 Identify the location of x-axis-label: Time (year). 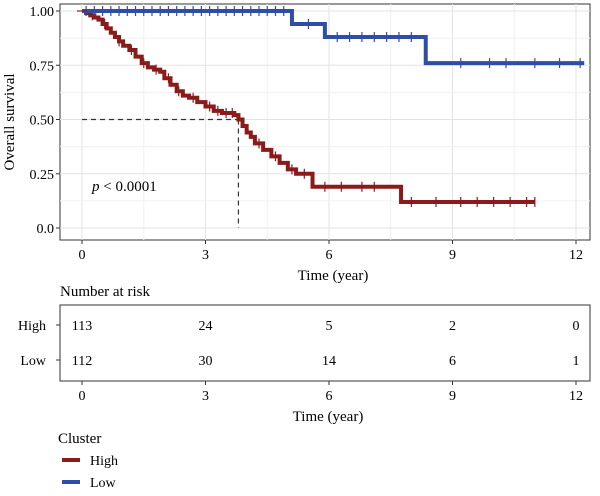
(333, 276).